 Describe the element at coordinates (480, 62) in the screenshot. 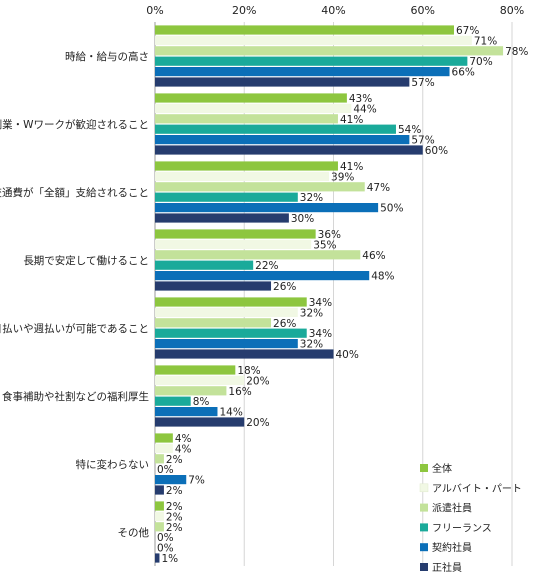

I see `data-label: 70%` at that location.